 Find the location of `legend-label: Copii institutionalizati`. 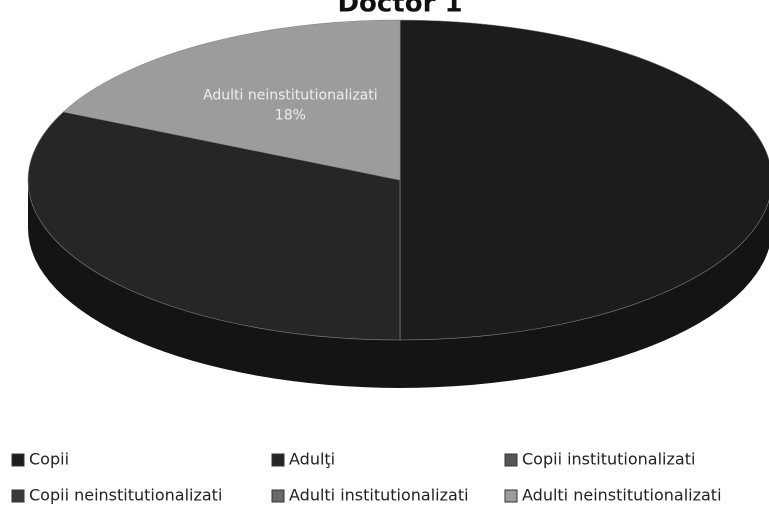

legend-label: Copii institutionalizati is located at coordinates (608, 459).